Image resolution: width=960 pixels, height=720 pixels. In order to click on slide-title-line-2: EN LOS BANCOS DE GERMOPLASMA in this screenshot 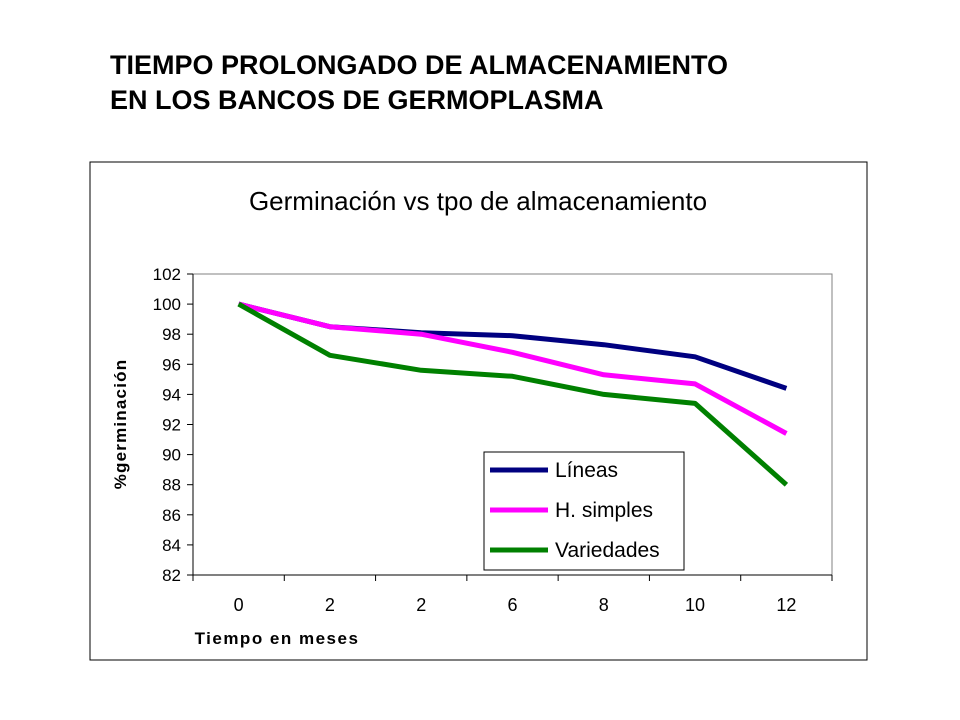, I will do `click(357, 100)`.